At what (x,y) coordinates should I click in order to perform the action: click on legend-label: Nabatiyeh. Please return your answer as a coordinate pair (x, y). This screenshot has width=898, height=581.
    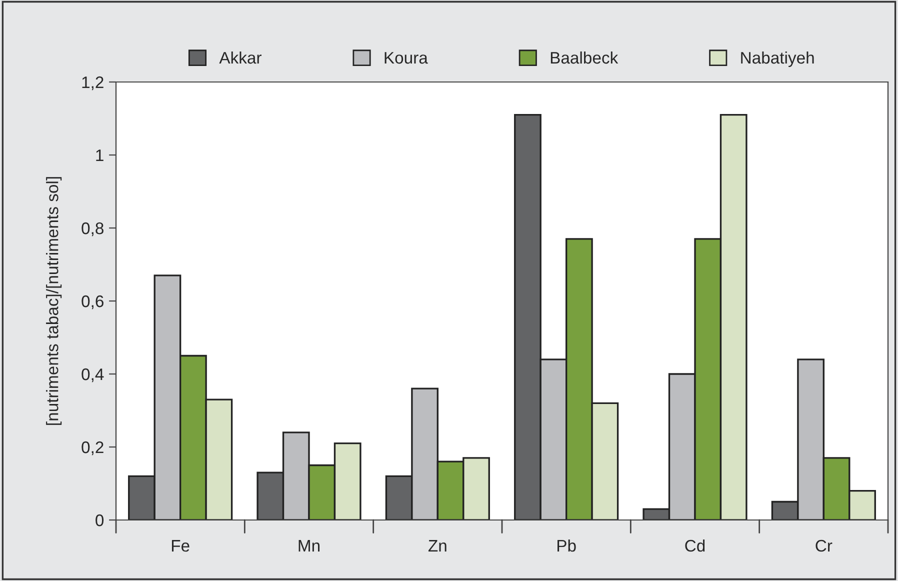
    Looking at the image, I should click on (777, 59).